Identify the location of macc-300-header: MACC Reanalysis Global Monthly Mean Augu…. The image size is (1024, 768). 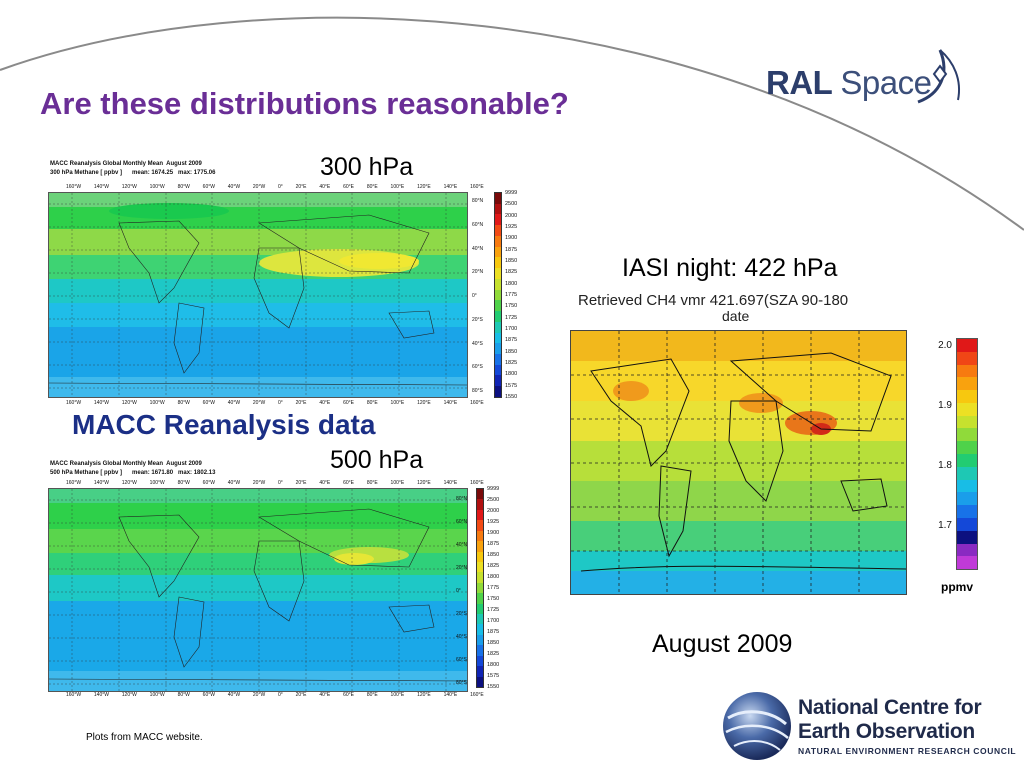
(132, 169).